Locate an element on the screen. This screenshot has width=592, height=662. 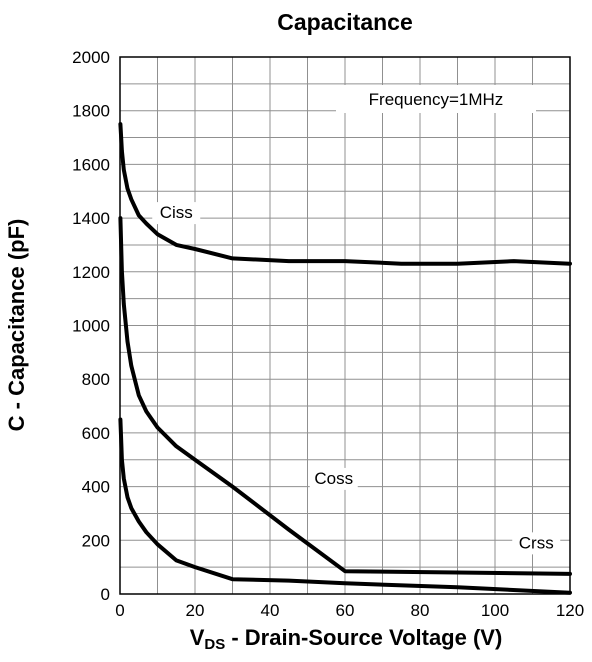
y-tick-label: 400 is located at coordinates (96, 487).